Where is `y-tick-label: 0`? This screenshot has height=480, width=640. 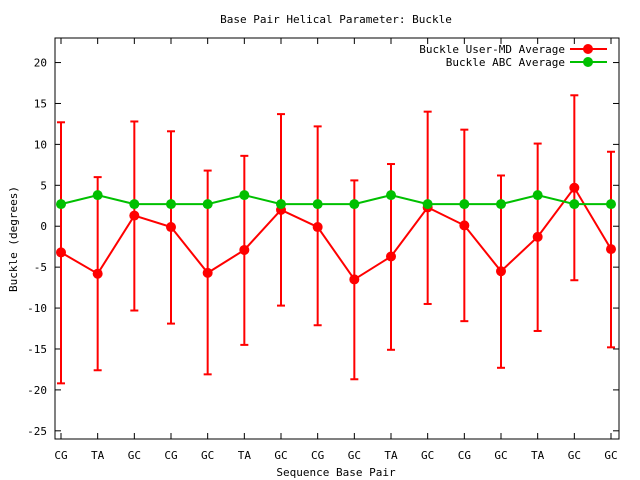
y-tick-label: 0 is located at coordinates (43, 226).